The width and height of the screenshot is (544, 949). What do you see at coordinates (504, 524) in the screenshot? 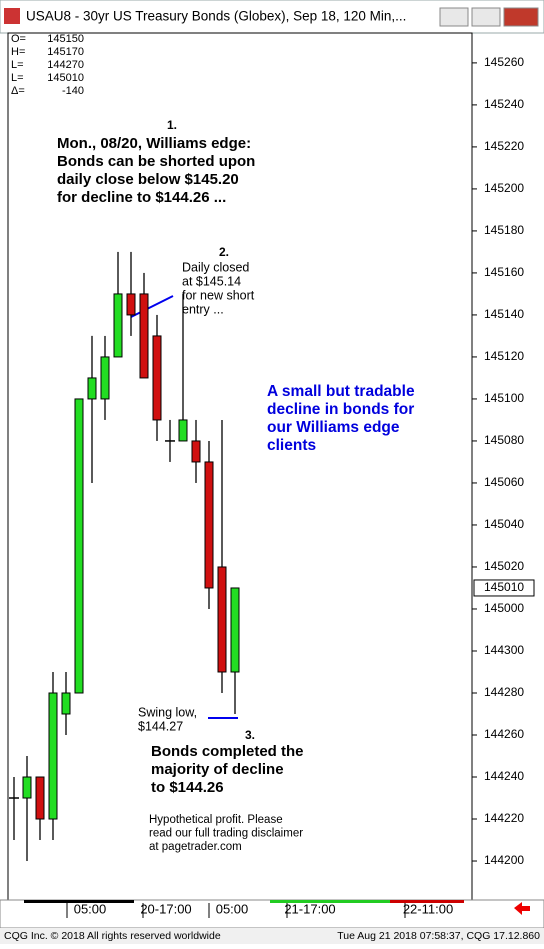
I see `y-tick-label: 145040` at bounding box center [504, 524].